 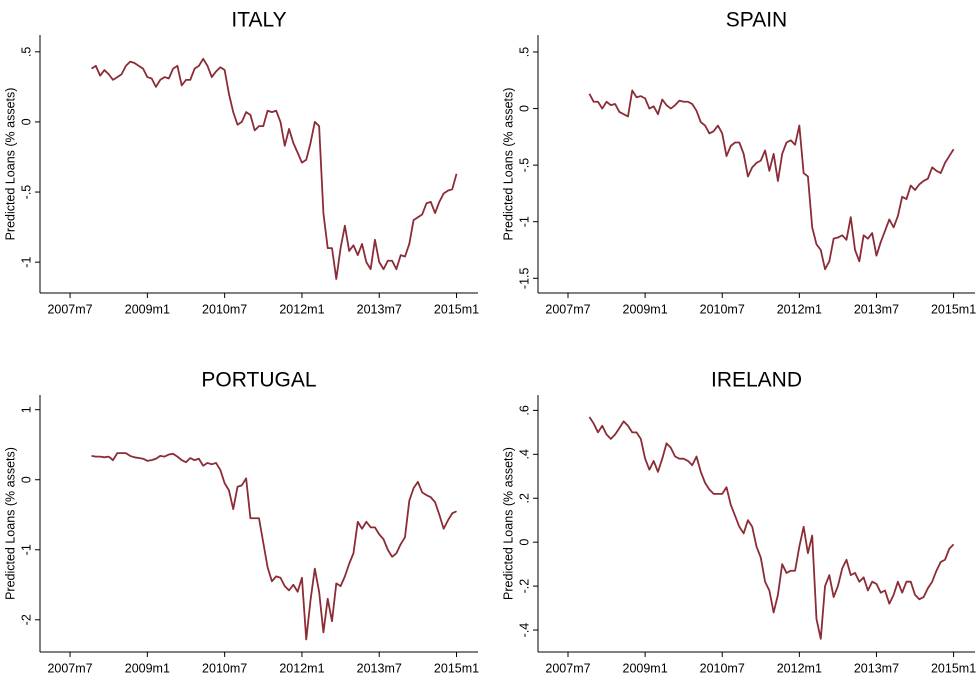 I want to click on panel-title: PORTUGAL, so click(x=258, y=380).